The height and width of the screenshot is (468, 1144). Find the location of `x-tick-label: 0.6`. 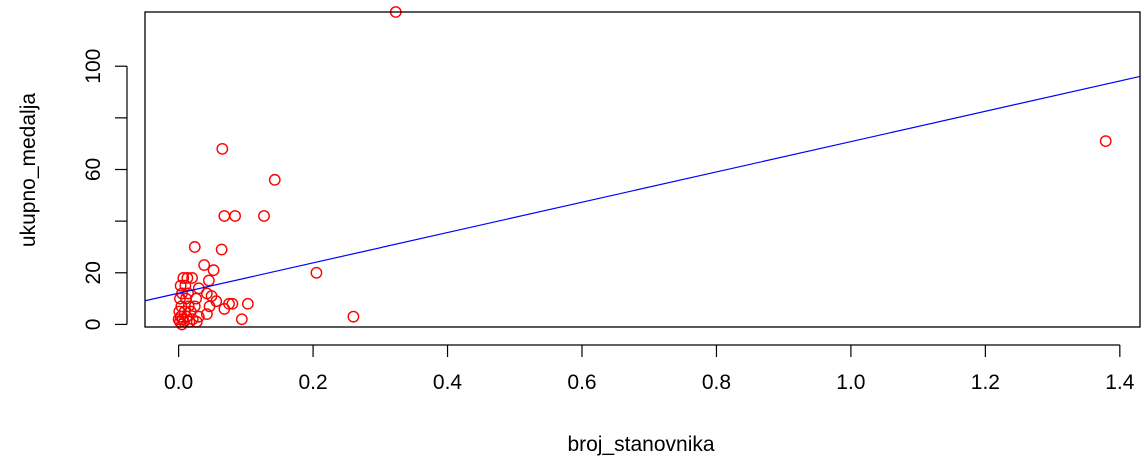

x-tick-label: 0.6 is located at coordinates (581, 382).